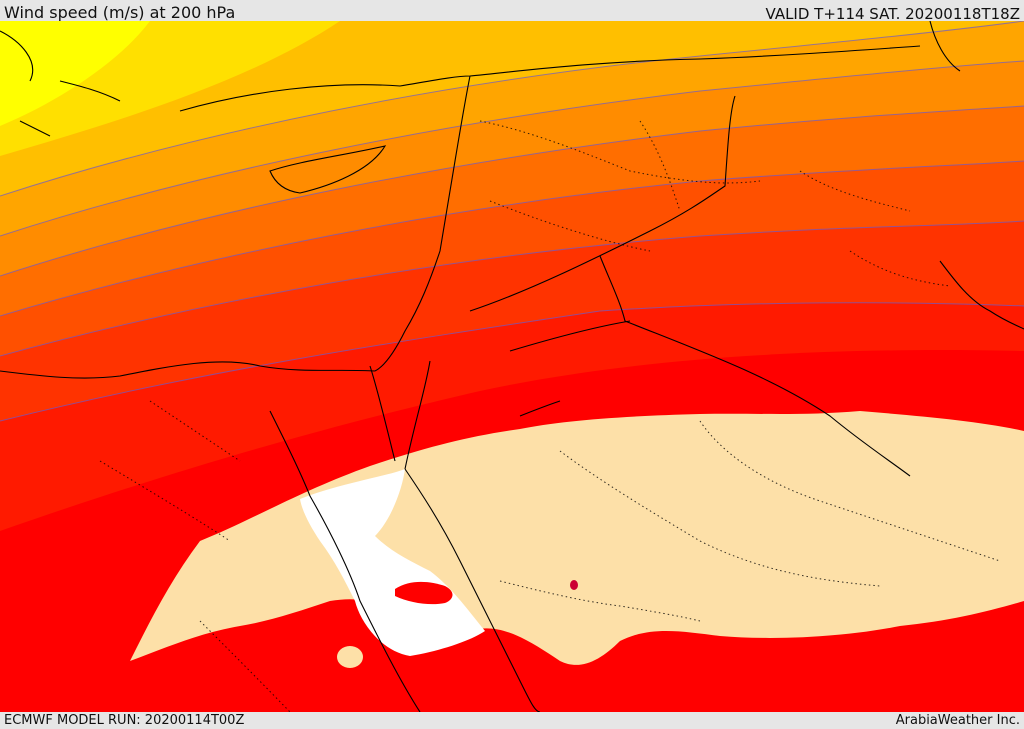  What do you see at coordinates (512, 720) in the screenshot?
I see `footer-bar` at bounding box center [512, 720].